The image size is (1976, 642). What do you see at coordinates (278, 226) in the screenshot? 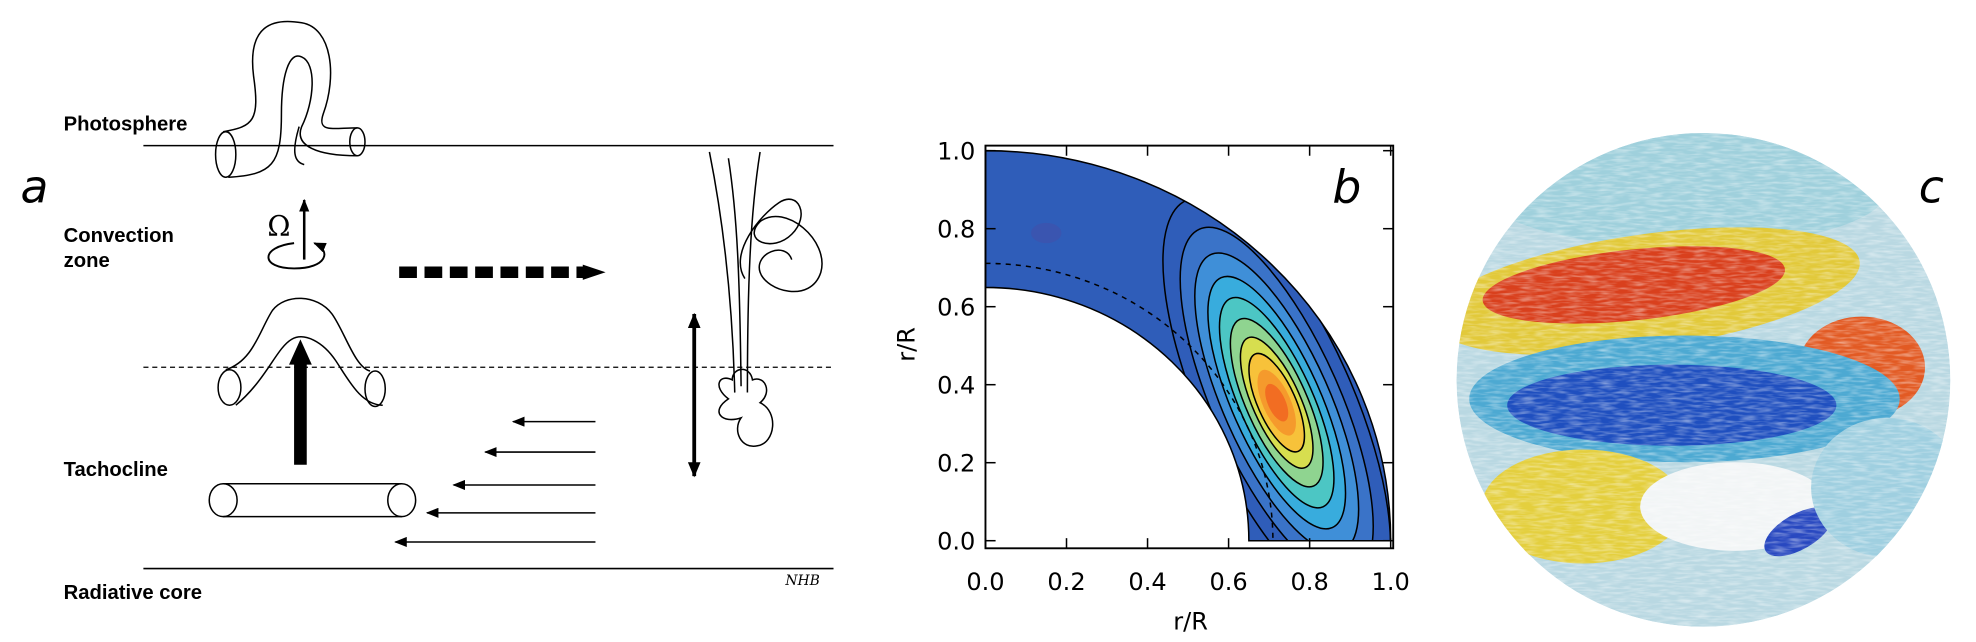
I see `omega-label: Ω` at bounding box center [278, 226].